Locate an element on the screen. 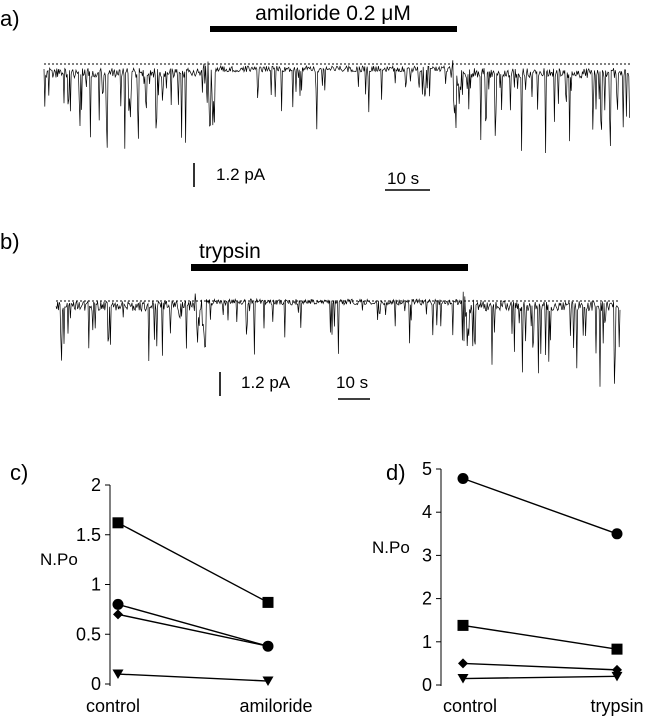 The width and height of the screenshot is (653, 720). panel-d: d) N.Po 0 1 2 3 4 5 control trypsin is located at coordinates (508, 587).